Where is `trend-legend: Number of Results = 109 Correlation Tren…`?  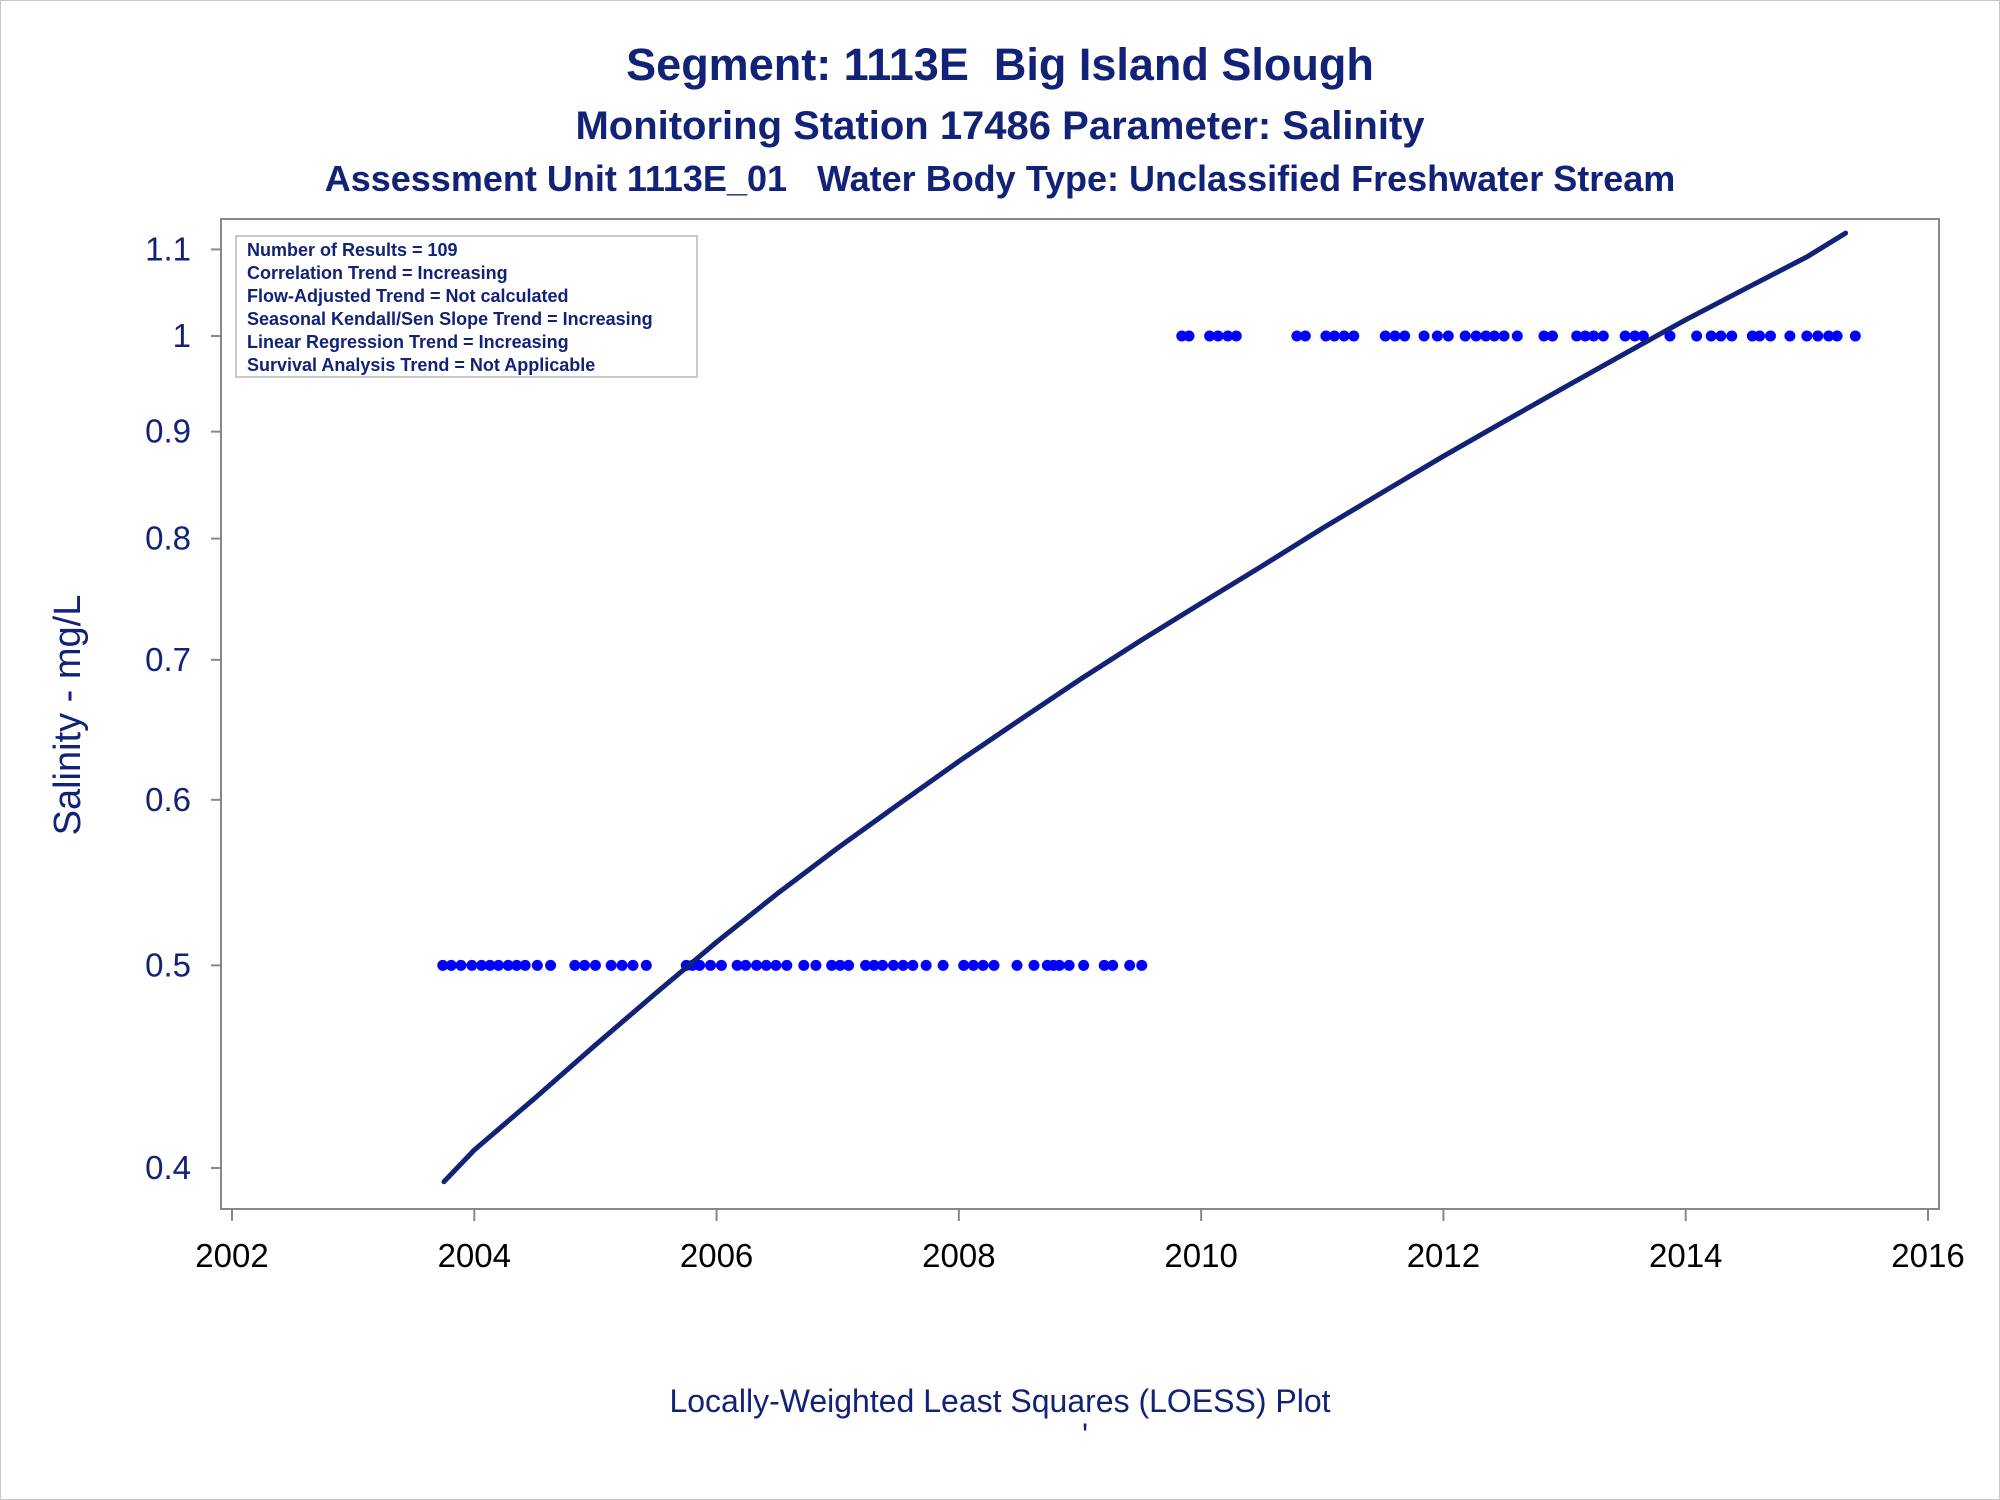
trend-legend: Number of Results = 109 Correlation Tren… is located at coordinates (466, 306).